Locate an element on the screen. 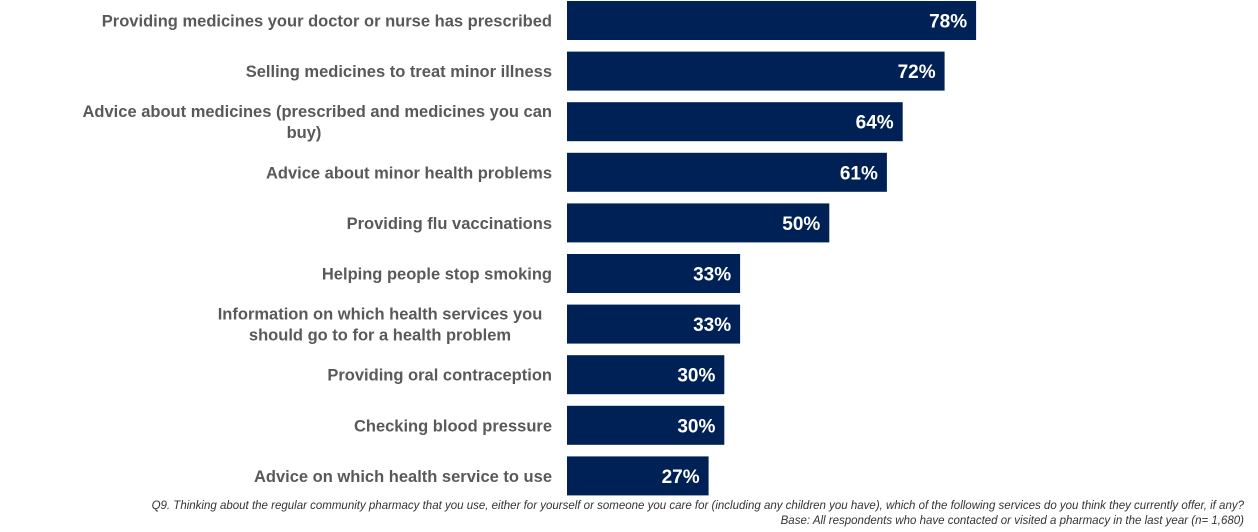 The width and height of the screenshot is (1258, 532). category-label-6-line-1: should go to for a health problem is located at coordinates (380, 336).